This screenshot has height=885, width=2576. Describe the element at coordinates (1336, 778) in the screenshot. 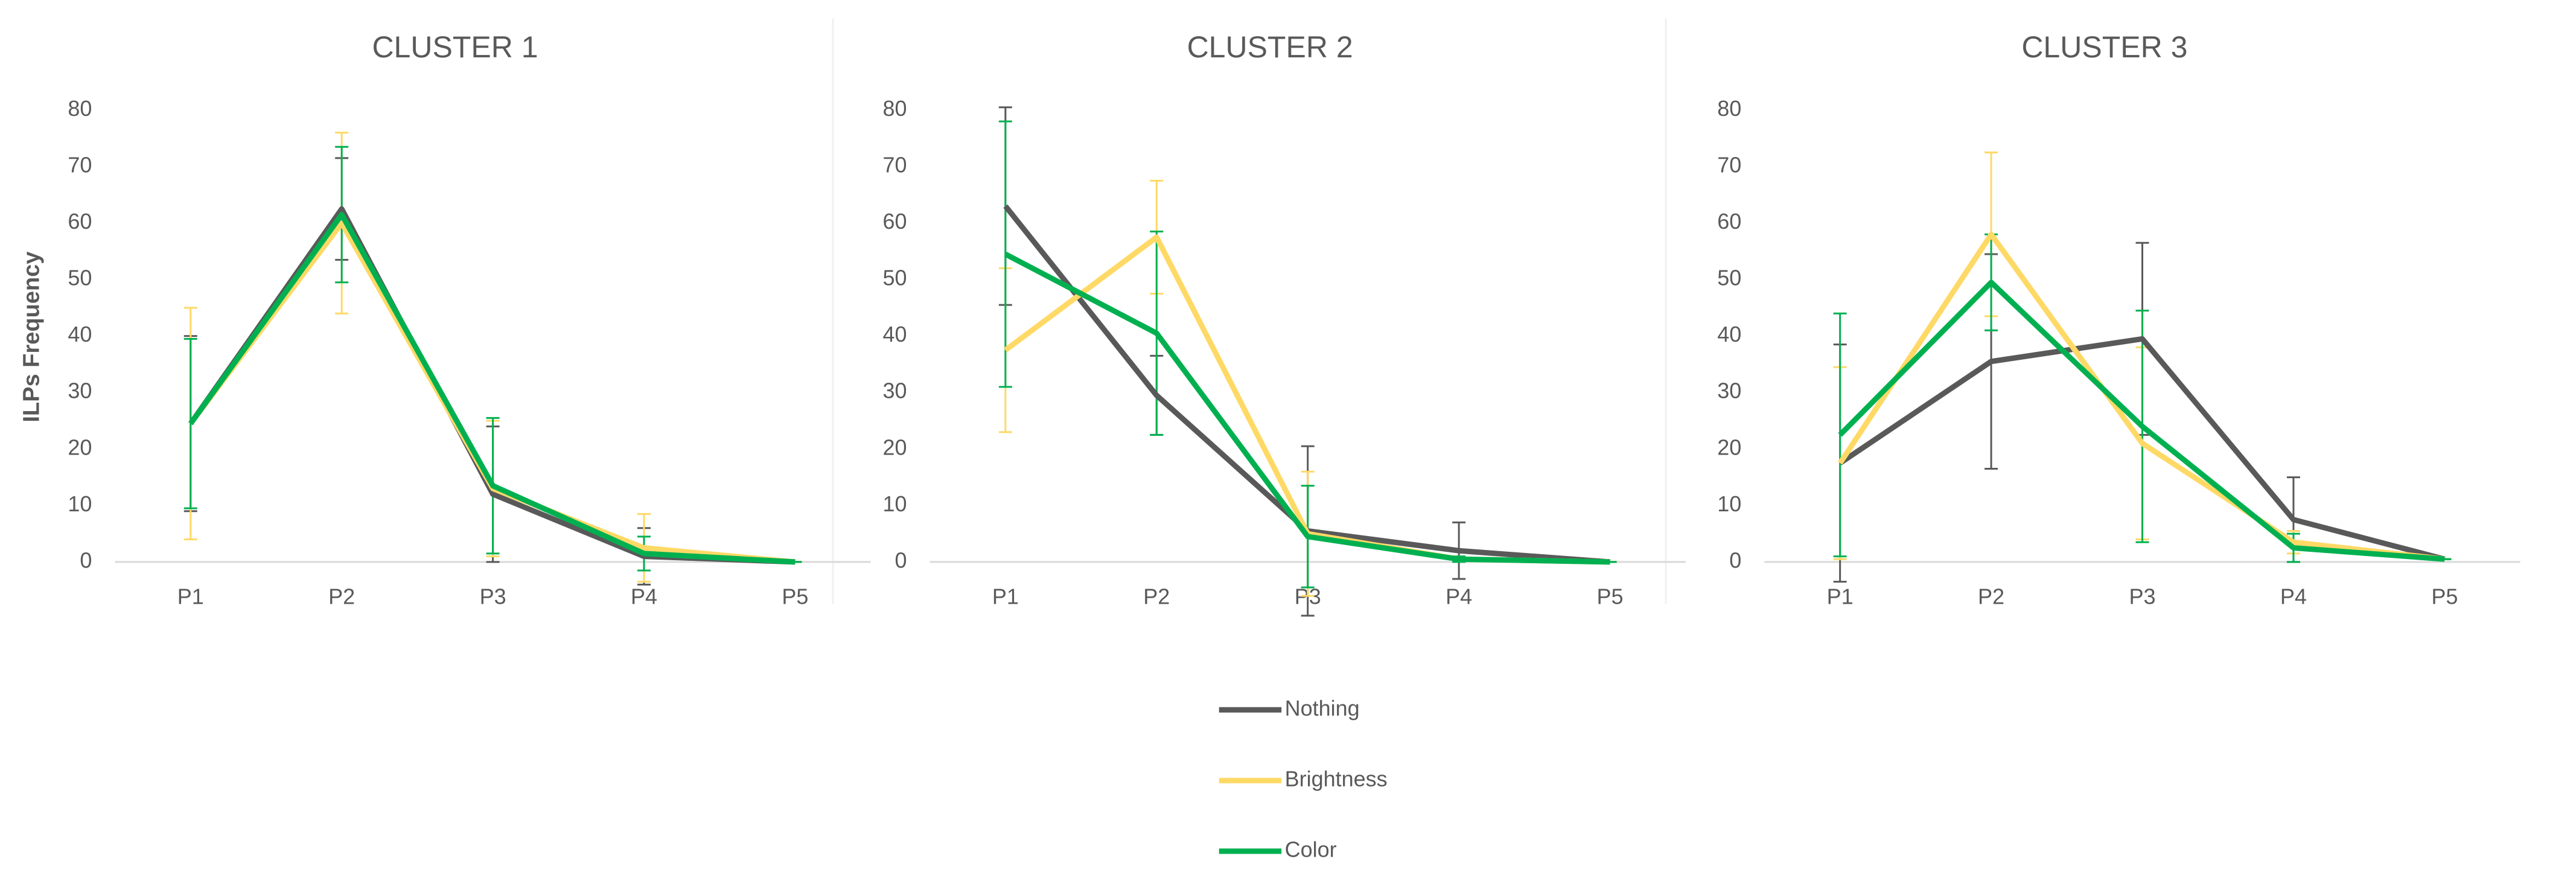

I see `legend-label: Brightness` at that location.